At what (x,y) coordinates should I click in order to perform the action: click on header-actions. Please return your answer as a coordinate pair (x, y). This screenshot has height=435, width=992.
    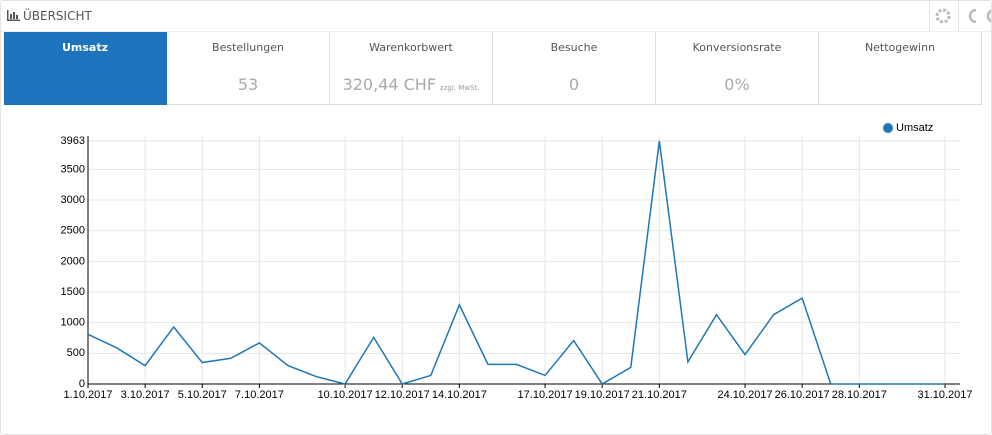
    Looking at the image, I should click on (960, 16).